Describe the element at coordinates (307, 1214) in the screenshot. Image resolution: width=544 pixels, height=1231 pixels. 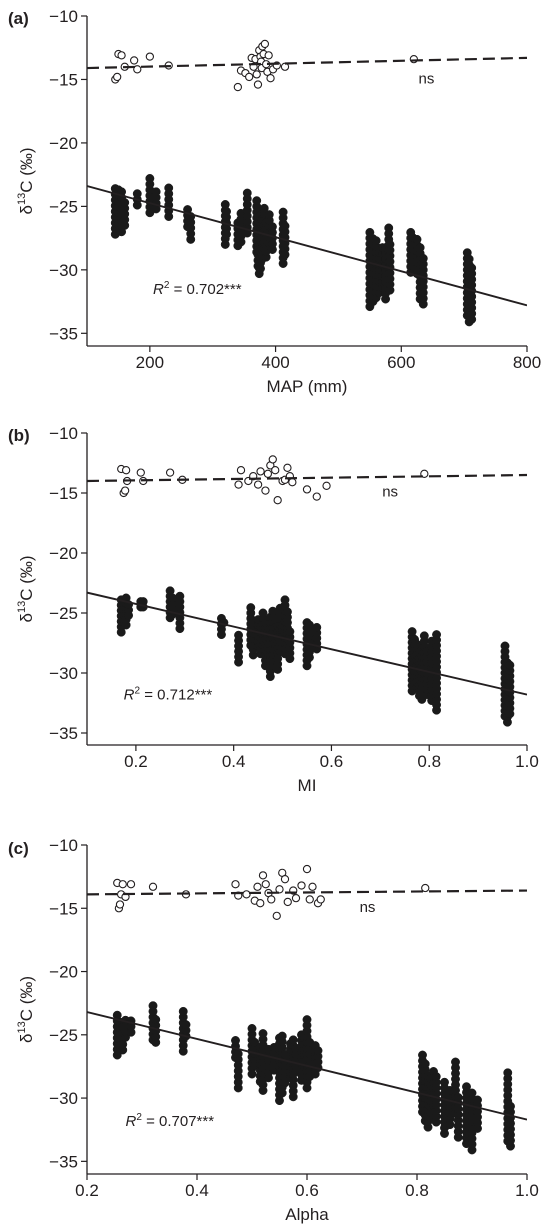
I see `x-axis-label: Alpha` at that location.